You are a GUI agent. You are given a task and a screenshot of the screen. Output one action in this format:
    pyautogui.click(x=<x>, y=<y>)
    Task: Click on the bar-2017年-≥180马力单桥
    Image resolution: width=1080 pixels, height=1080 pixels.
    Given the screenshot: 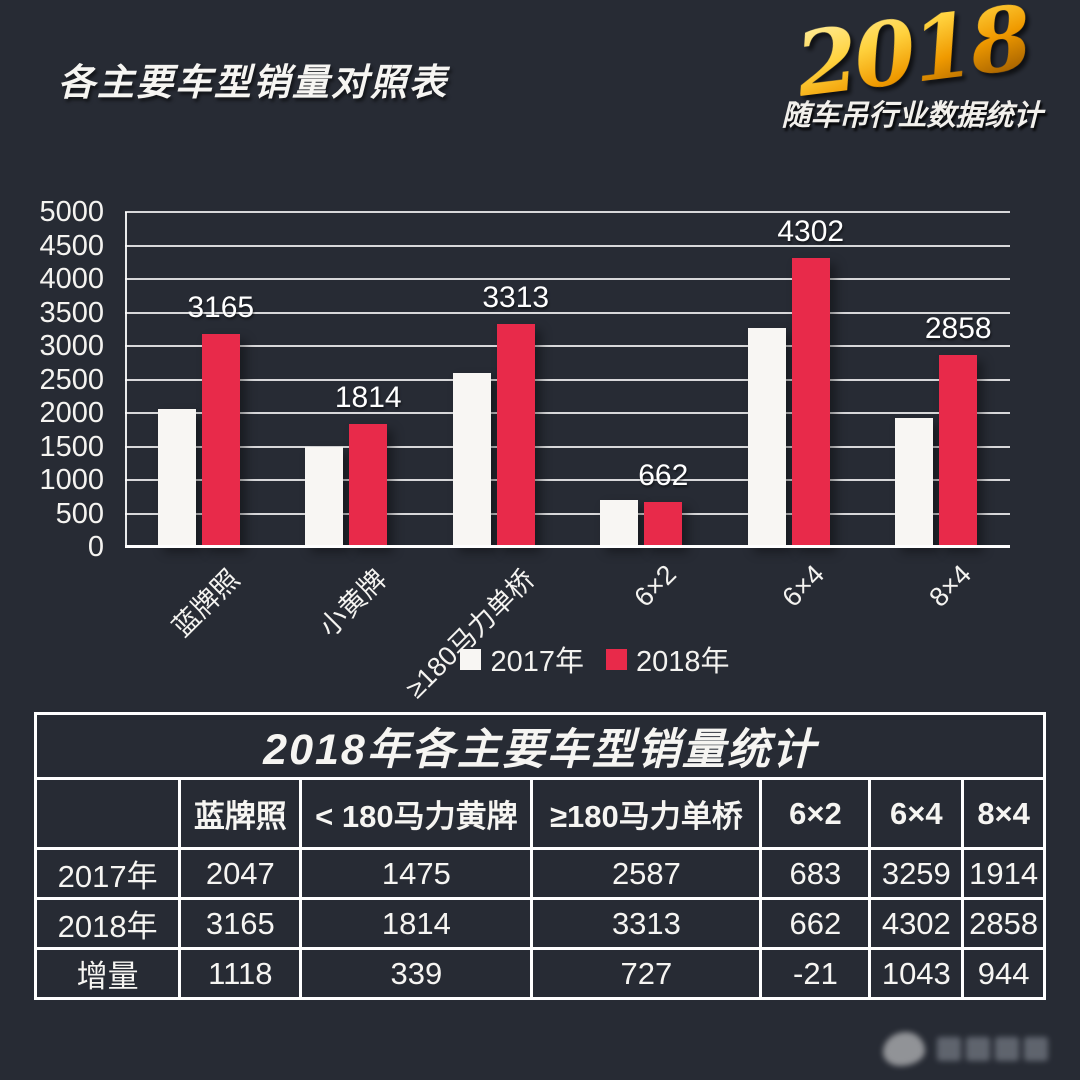 What is the action you would take?
    pyautogui.click(x=471, y=459)
    